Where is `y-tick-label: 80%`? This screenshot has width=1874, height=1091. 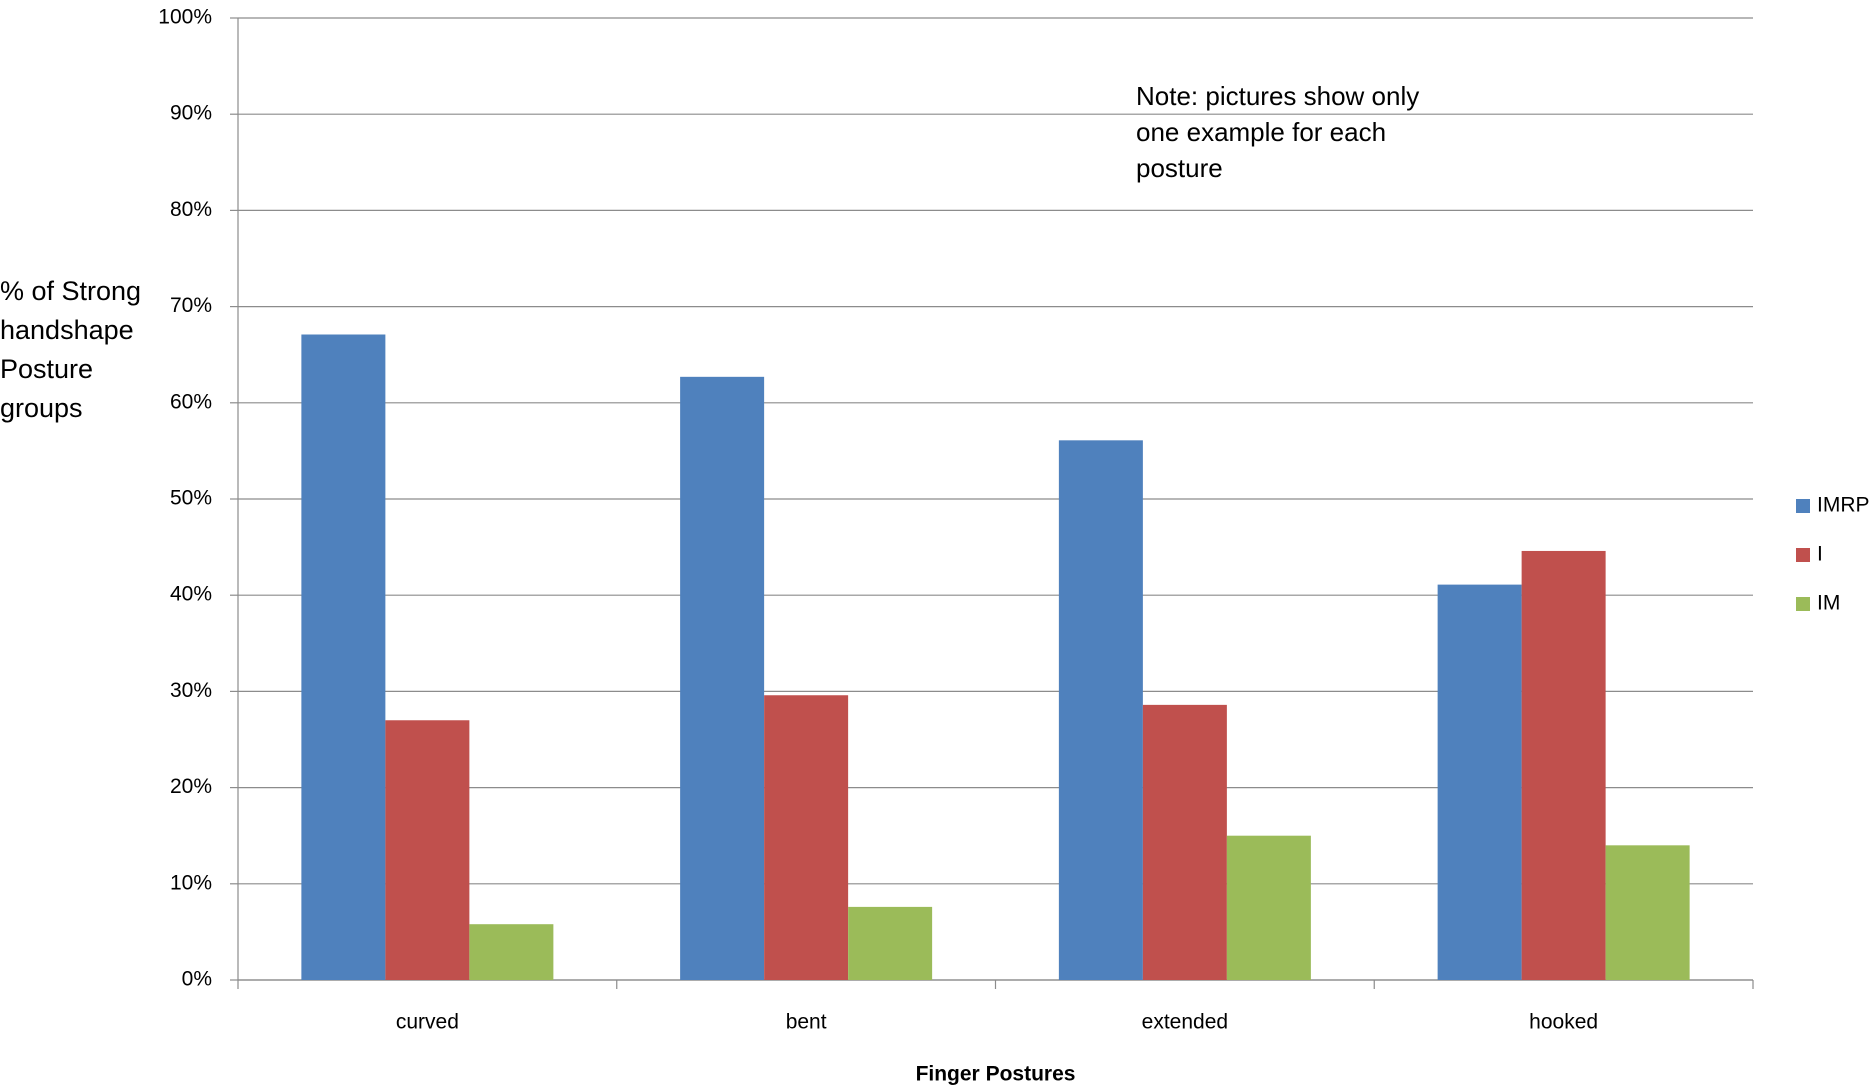 y-tick-label: 80% is located at coordinates (191, 209).